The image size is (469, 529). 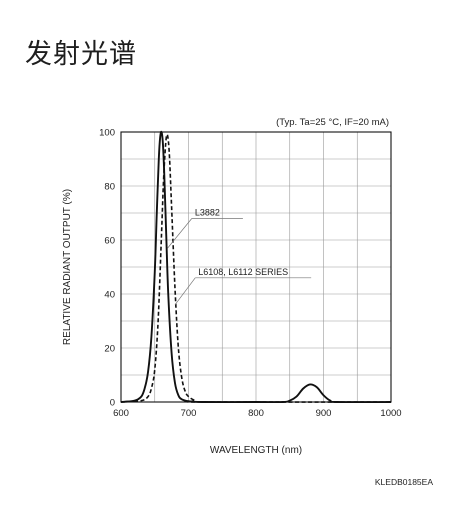 I want to click on y-tick-label: 40, so click(x=109, y=295).